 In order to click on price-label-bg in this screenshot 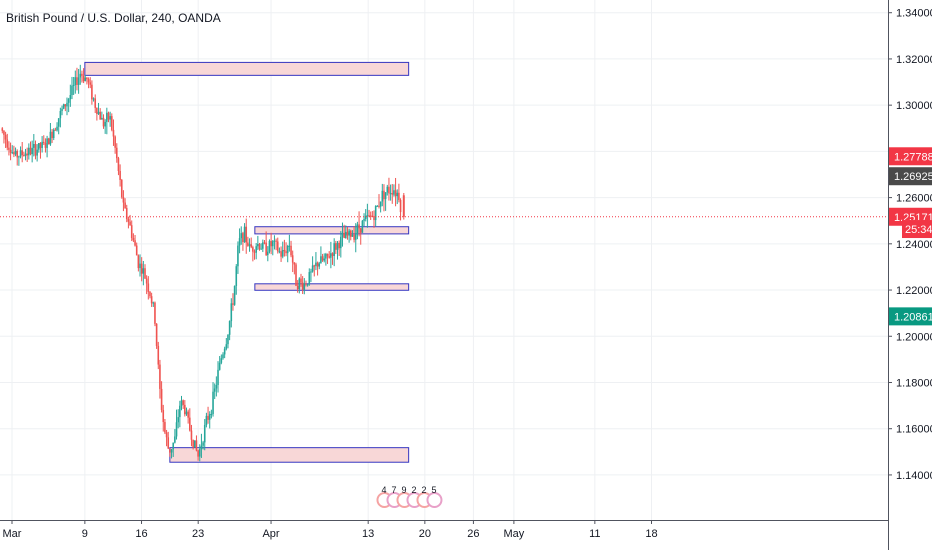, I will do `click(910, 156)`.